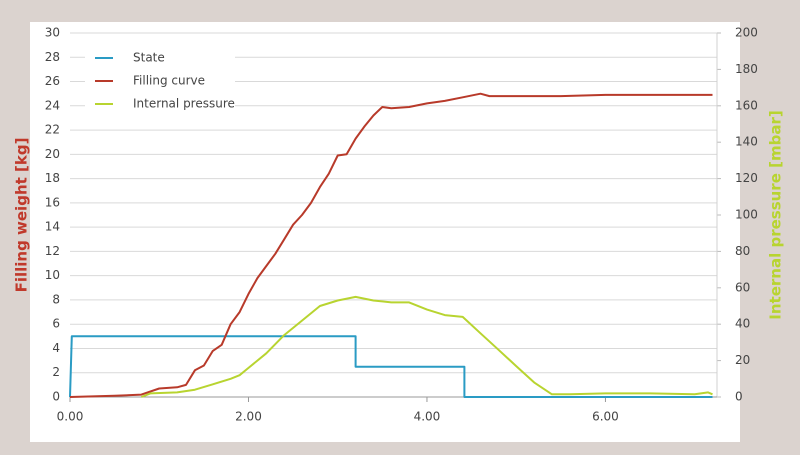 This screenshot has width=800, height=455. Describe the element at coordinates (746, 69) in the screenshot. I see `y2-tick-label: 180` at that location.